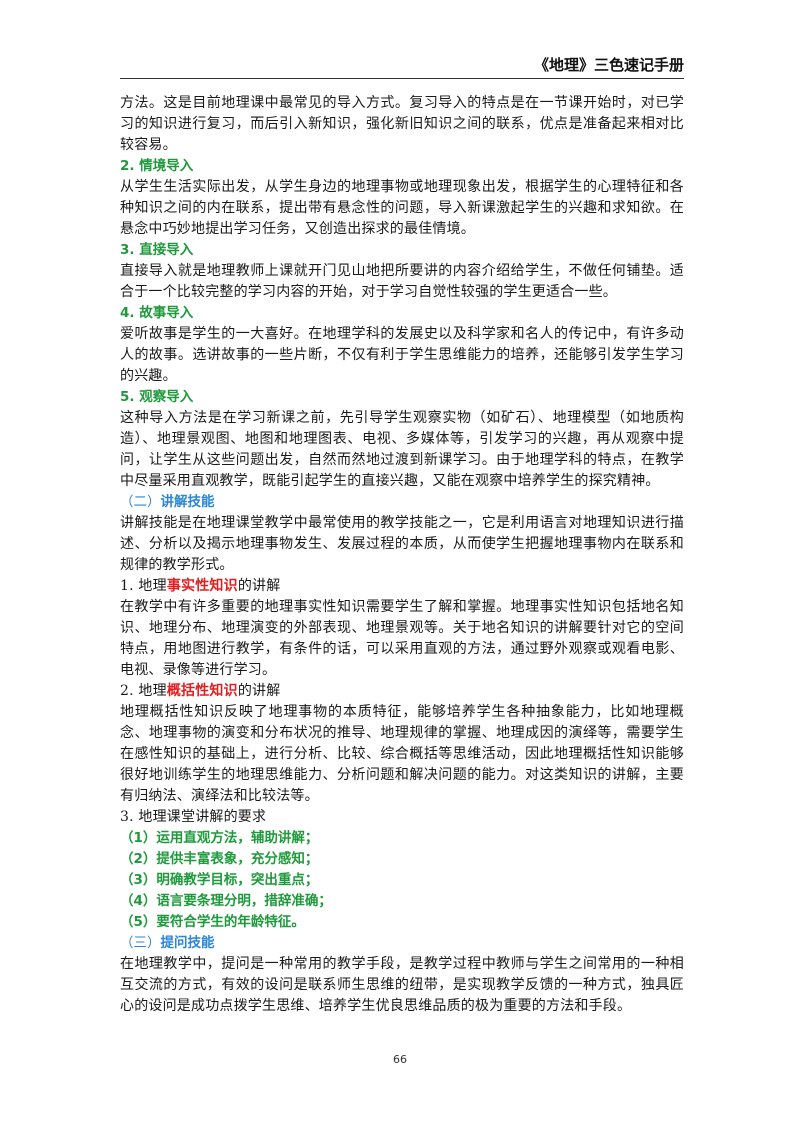 The height and width of the screenshot is (1132, 800). I want to click on requirement-item: （3）明确教学目标，突出重点；, so click(219, 880).